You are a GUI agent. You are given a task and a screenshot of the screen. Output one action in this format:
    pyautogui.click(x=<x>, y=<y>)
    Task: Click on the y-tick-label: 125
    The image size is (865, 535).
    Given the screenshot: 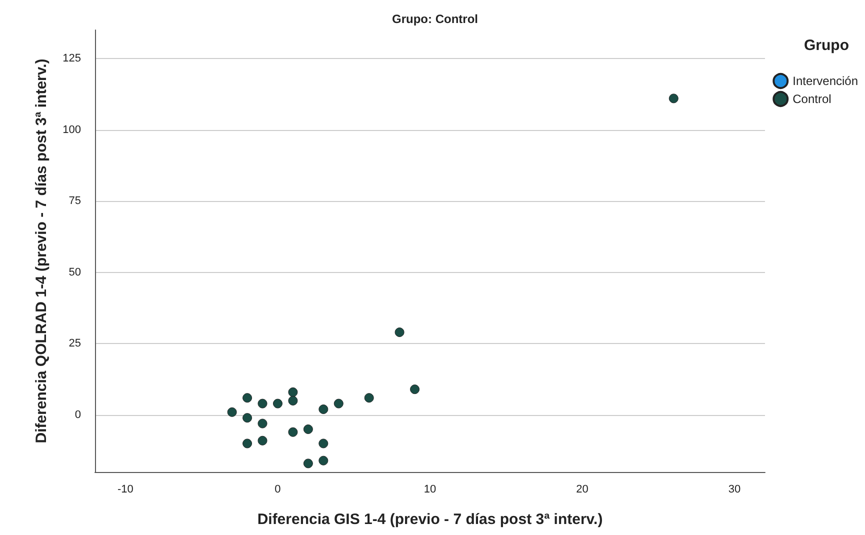 What is the action you would take?
    pyautogui.click(x=71, y=58)
    